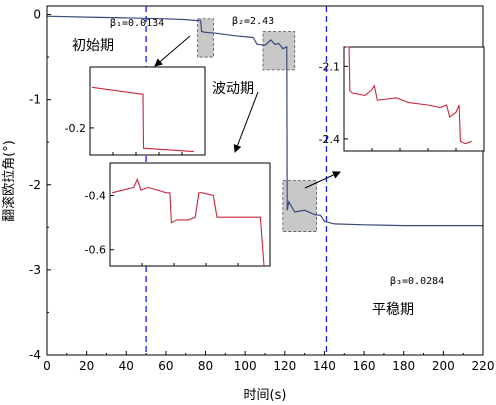 This screenshot has height=405, width=496. I want to click on x-tick-label: 120, so click(284, 366).